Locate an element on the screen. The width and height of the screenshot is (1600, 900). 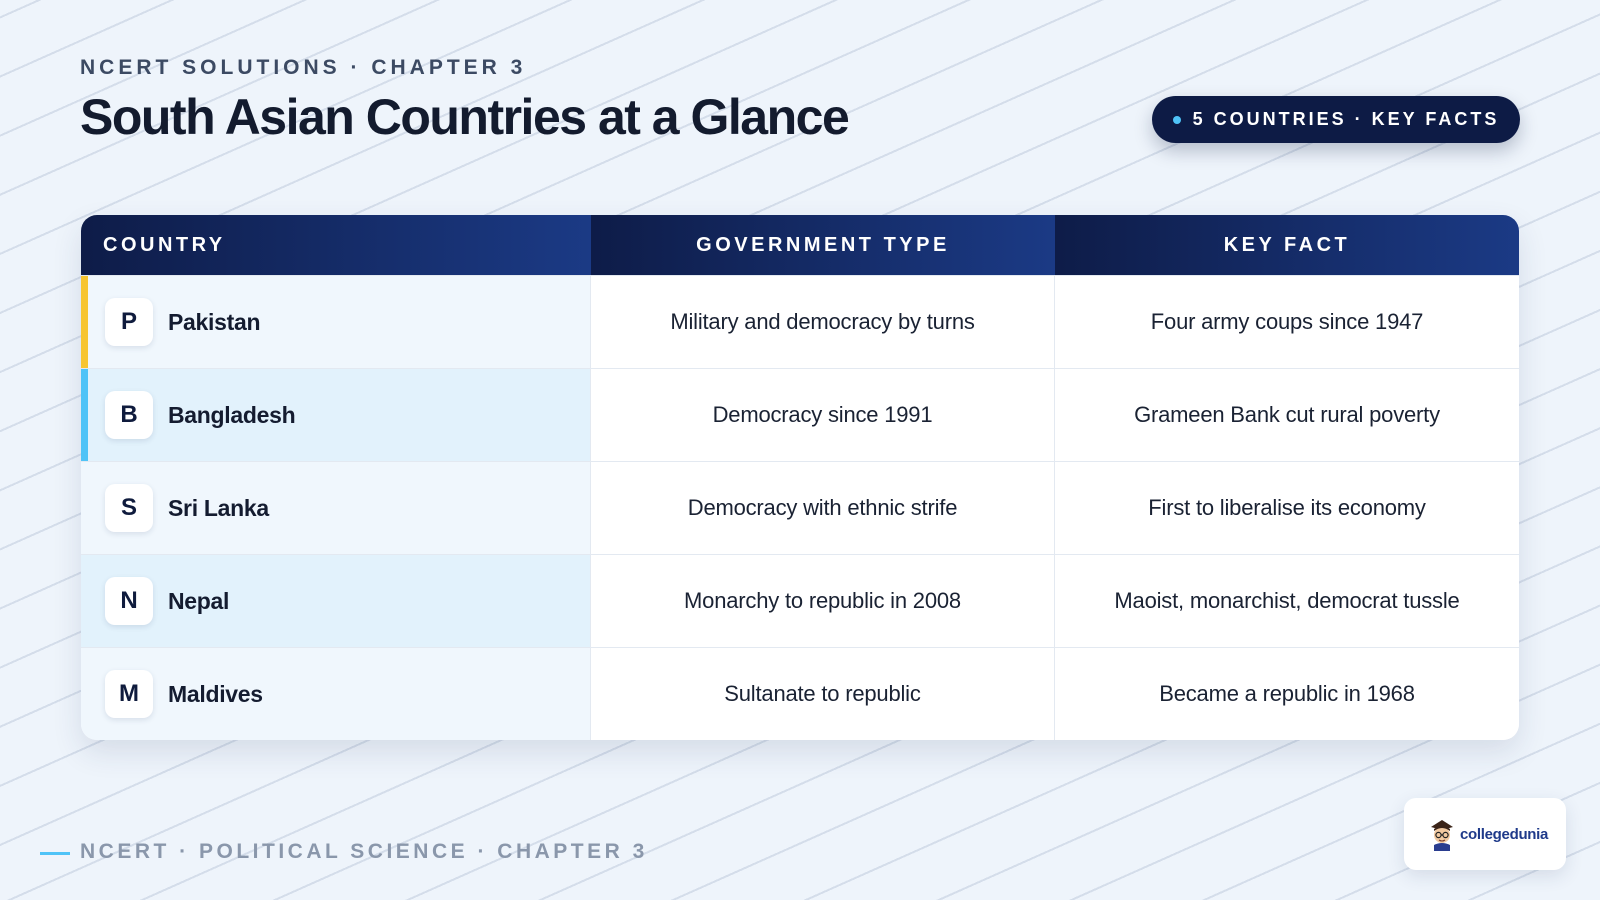
page-title: South Asian Countries at a Glance is located at coordinates (465, 117).